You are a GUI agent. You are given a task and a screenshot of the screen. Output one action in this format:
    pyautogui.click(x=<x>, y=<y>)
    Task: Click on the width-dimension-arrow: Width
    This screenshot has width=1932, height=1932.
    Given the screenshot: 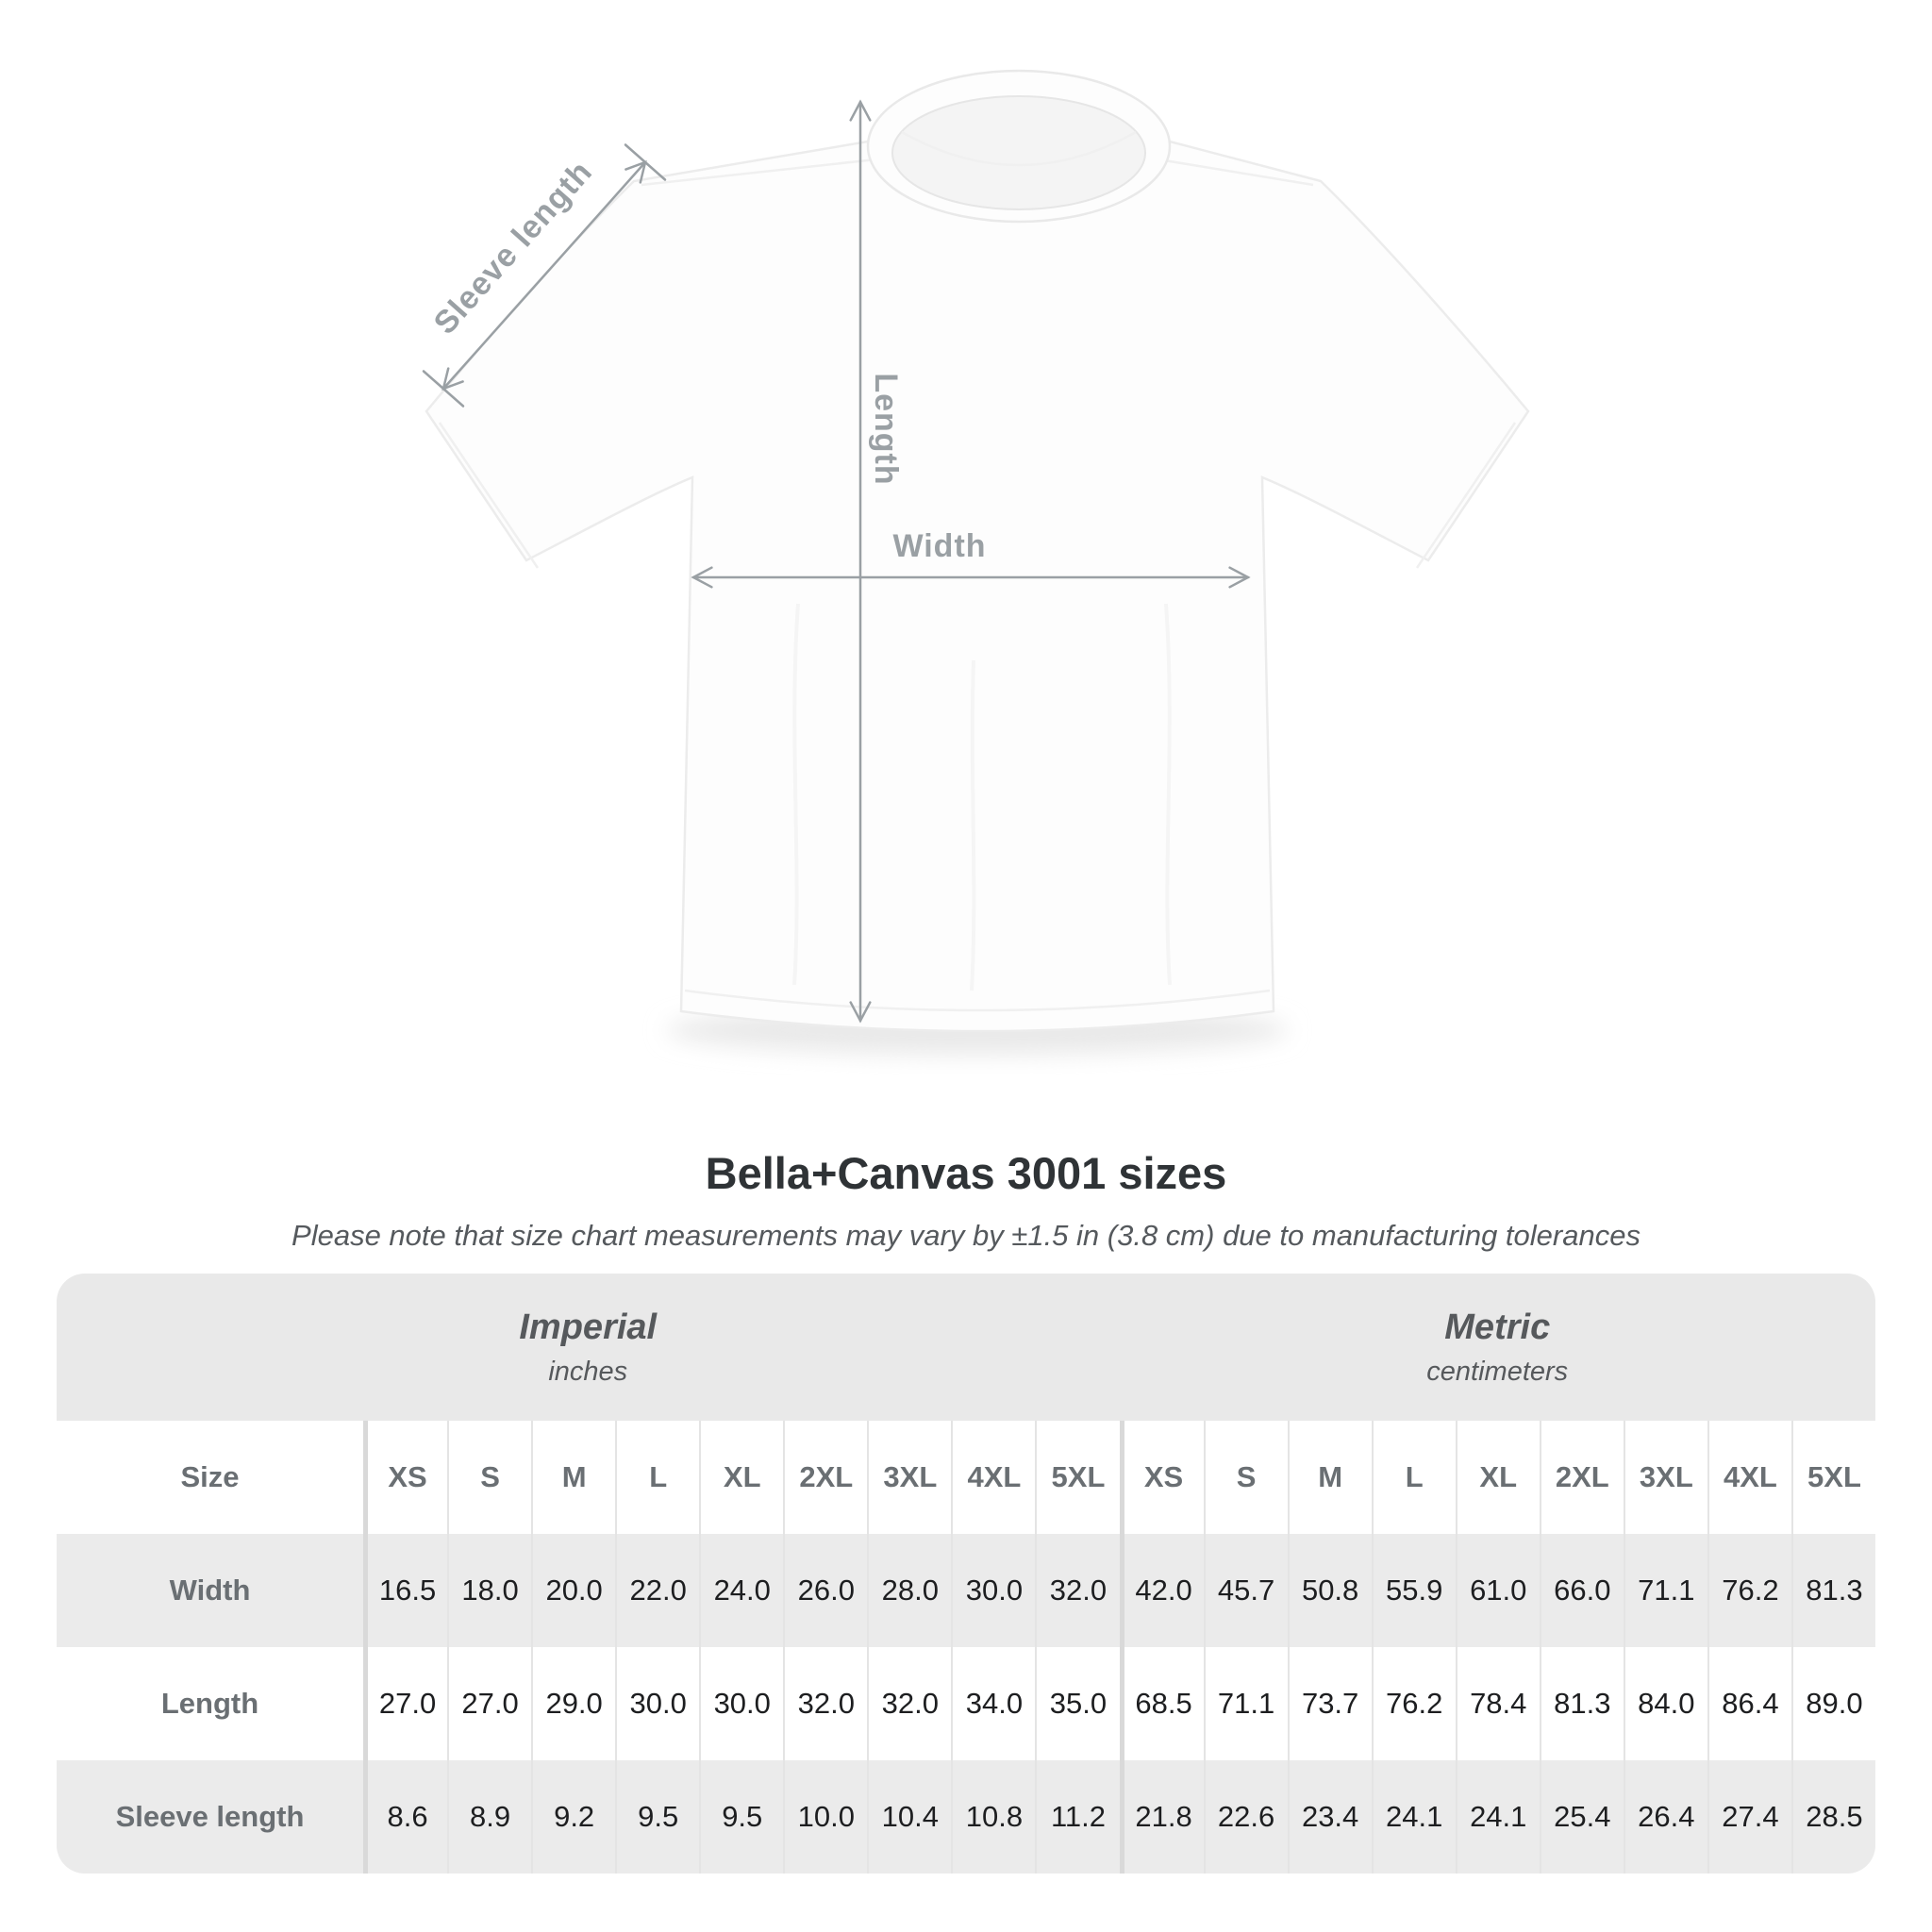 What is the action you would take?
    pyautogui.click(x=971, y=558)
    